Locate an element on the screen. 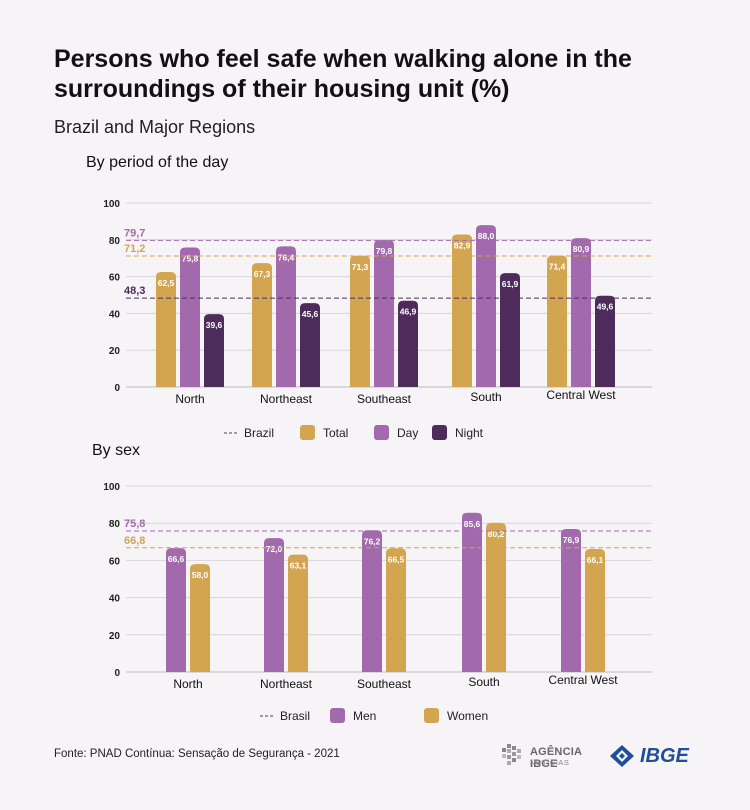 The image size is (750, 810). y-tick-label: 40 is located at coordinates (115, 314).